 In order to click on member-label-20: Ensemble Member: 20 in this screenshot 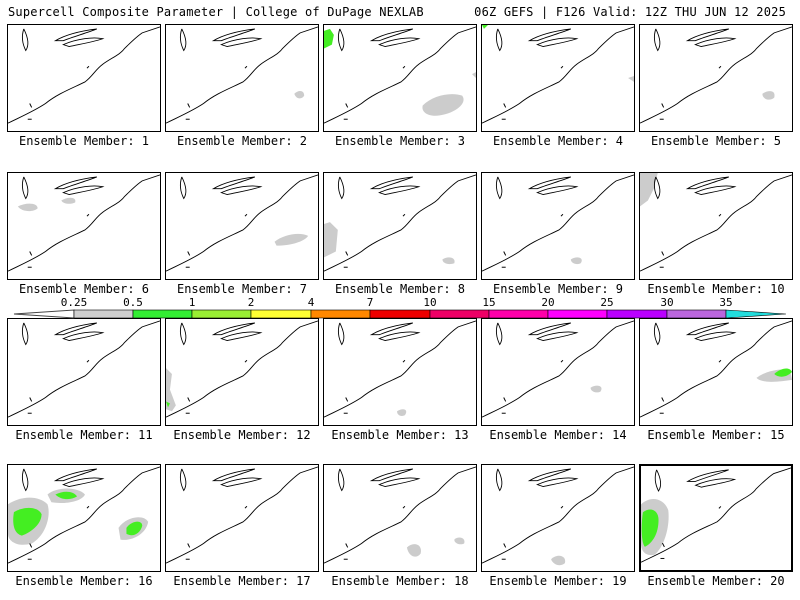, I will do `click(716, 581)`.